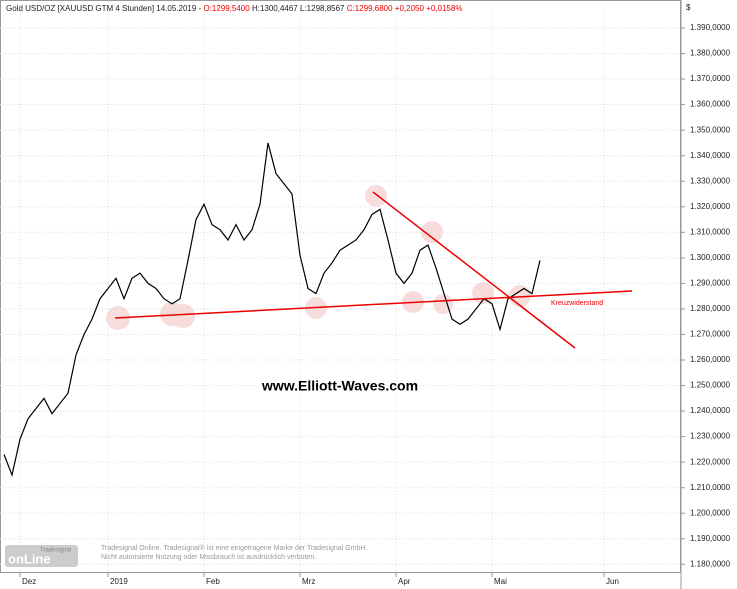 The image size is (737, 589). What do you see at coordinates (370, 8) in the screenshot?
I see `ohlc-close: C:1299,6800` at bounding box center [370, 8].